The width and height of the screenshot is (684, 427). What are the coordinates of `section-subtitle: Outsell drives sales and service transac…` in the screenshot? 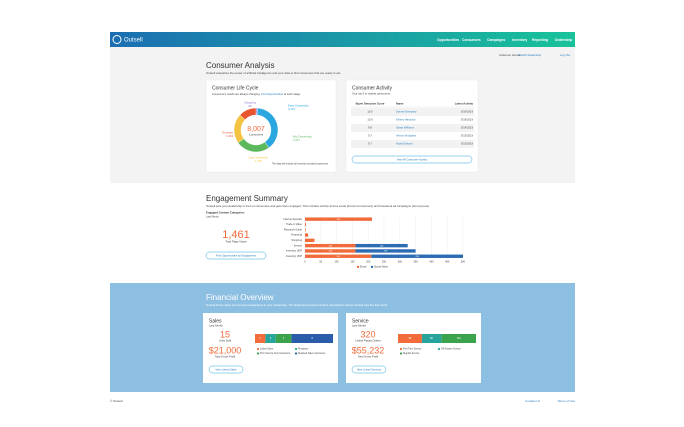 It's located at (297, 305).